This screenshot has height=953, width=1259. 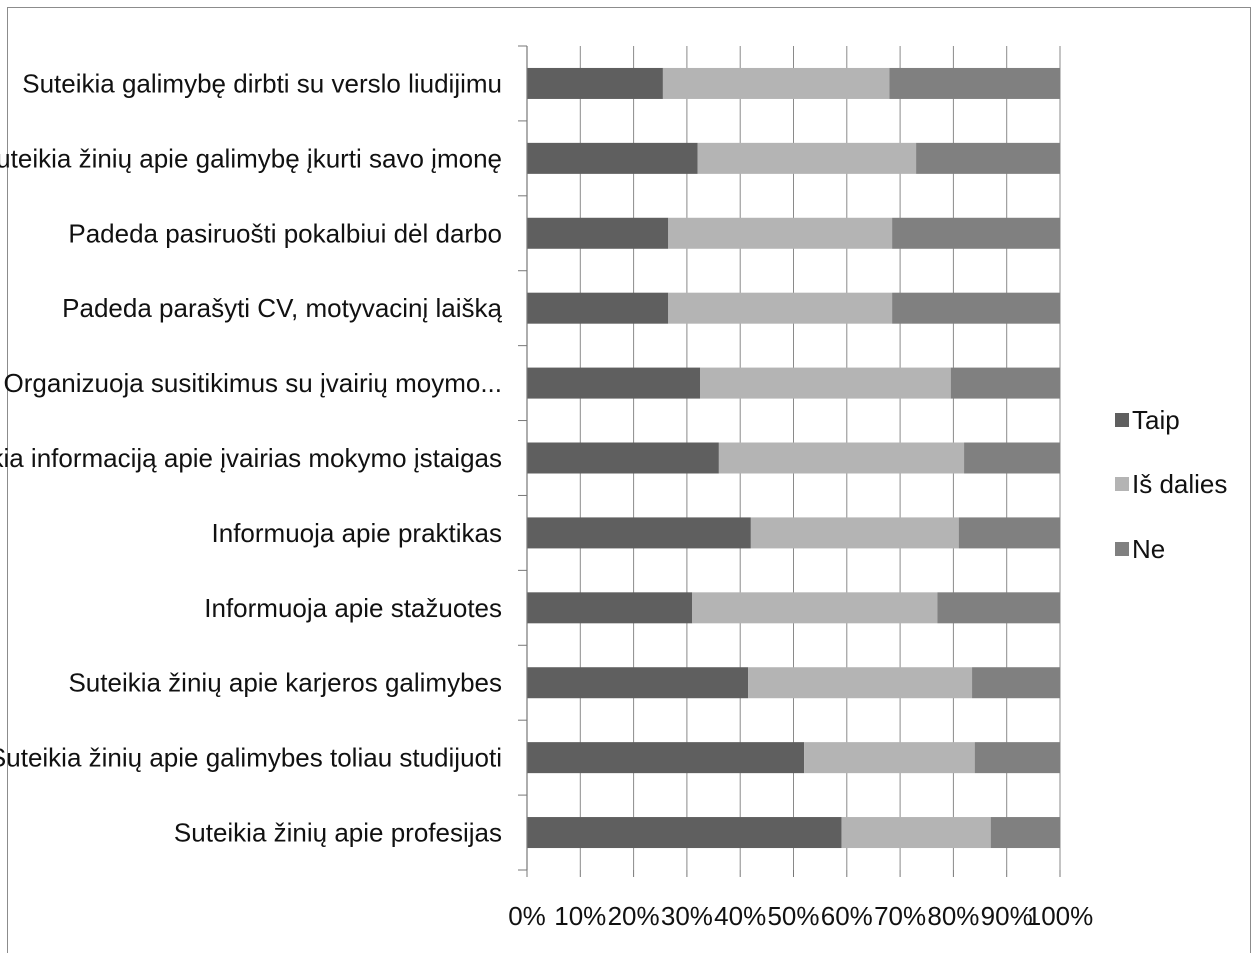 What do you see at coordinates (353, 608) in the screenshot?
I see `category-label: Informuoja apie stažuotes` at bounding box center [353, 608].